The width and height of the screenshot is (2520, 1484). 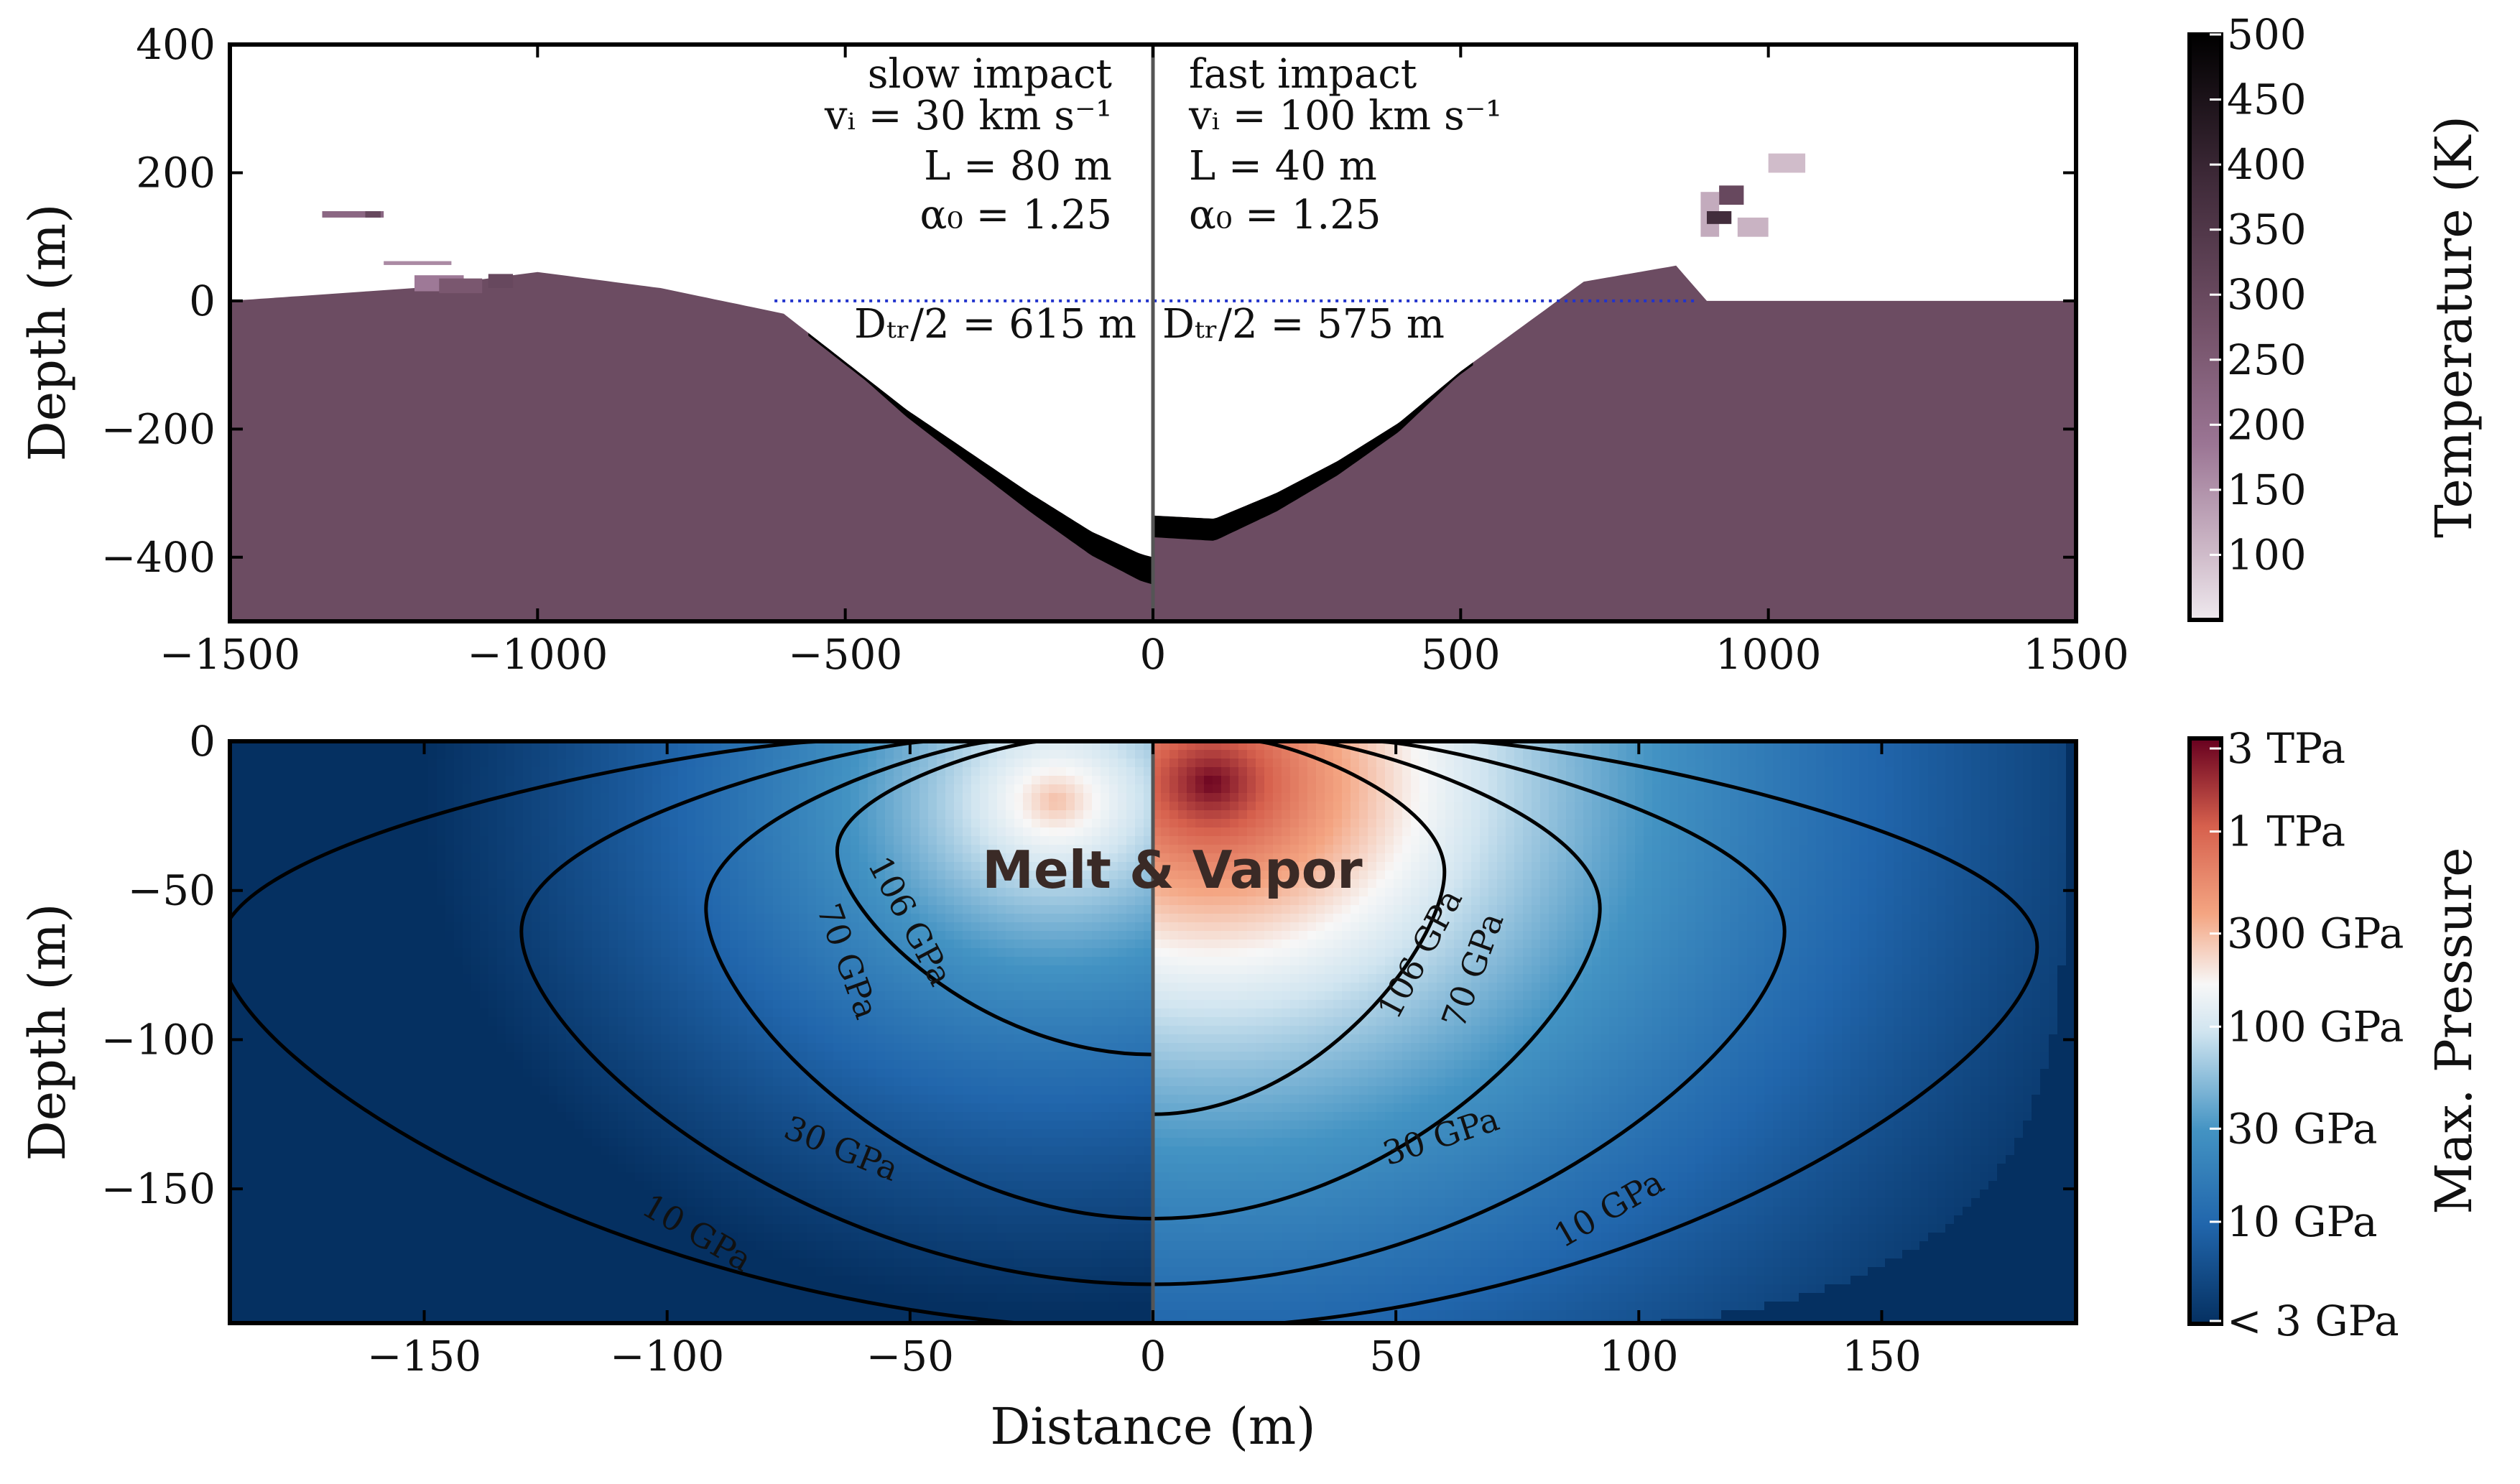 What do you see at coordinates (990, 74) in the screenshot?
I see `slow-impact-line-1: slow impact` at bounding box center [990, 74].